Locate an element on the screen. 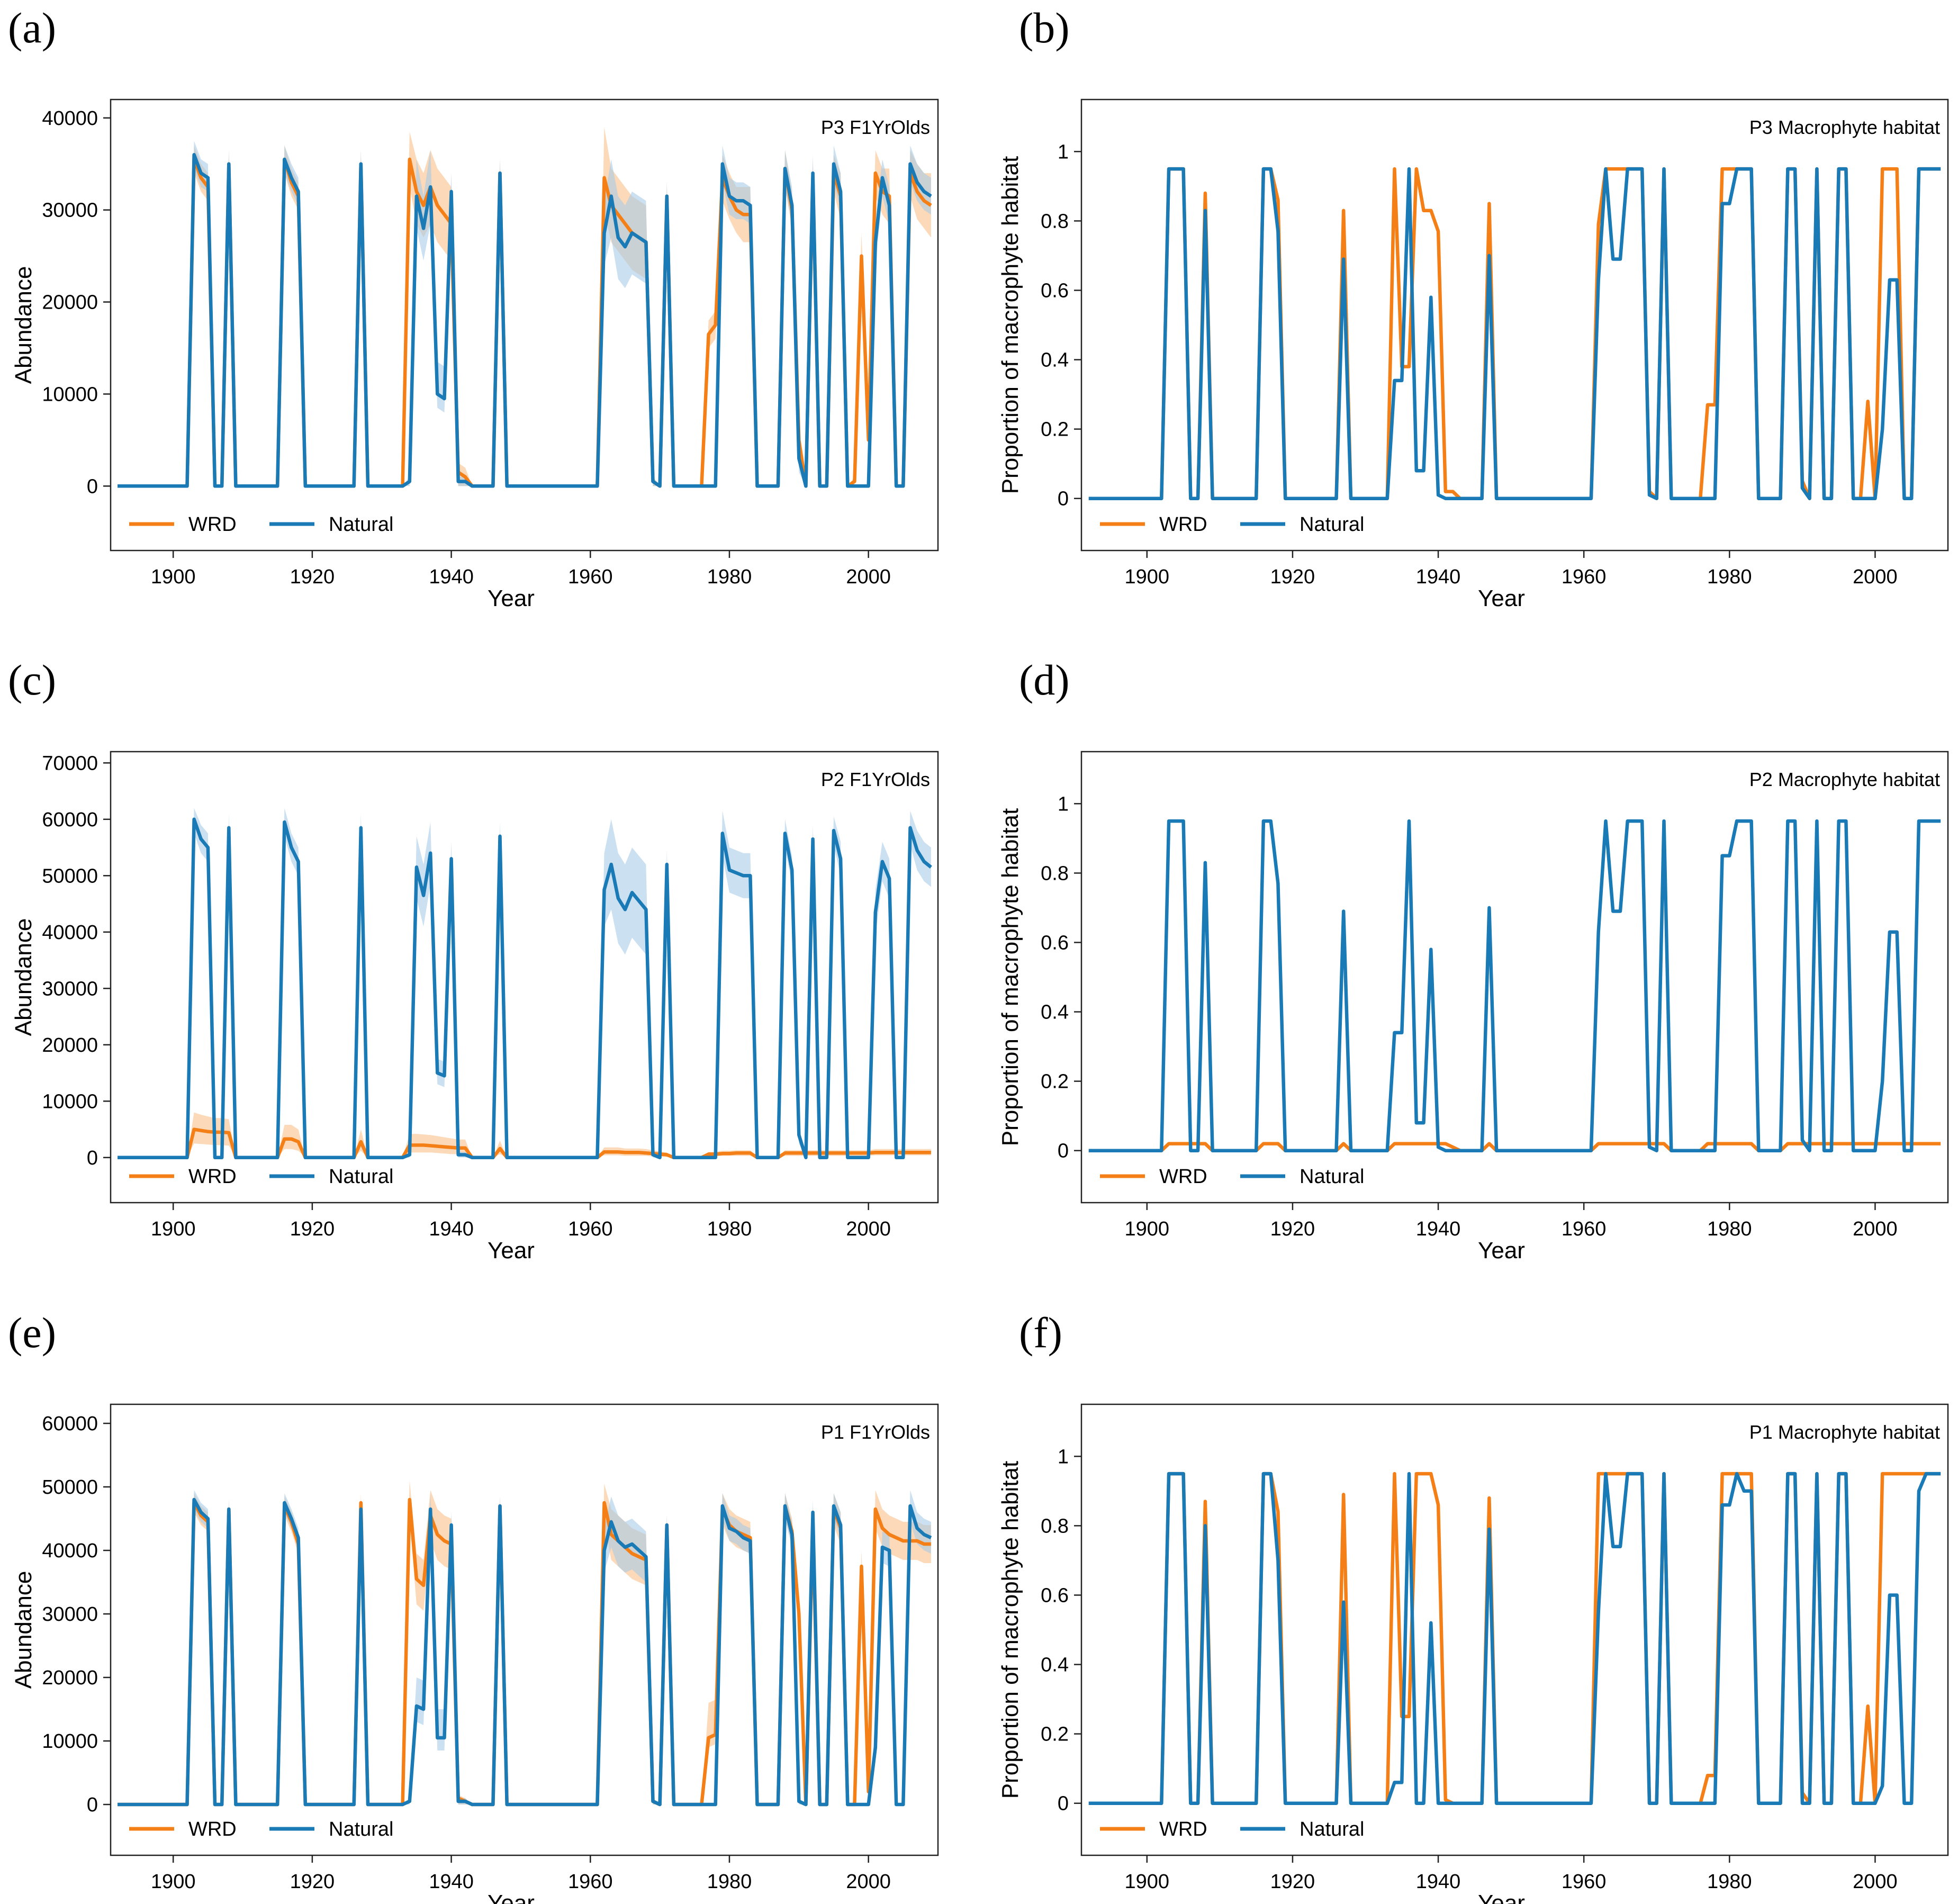 This screenshot has height=1904, width=1958. panel-title: P2 F1YrOlds is located at coordinates (875, 779).